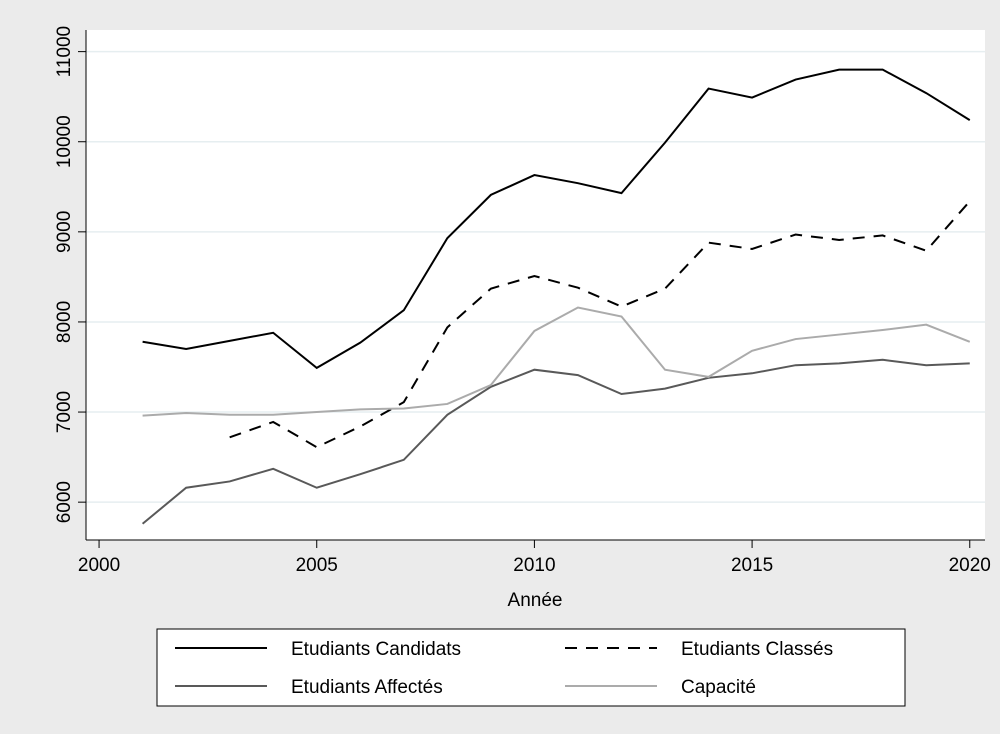  Describe the element at coordinates (376, 649) in the screenshot. I see `legend-label: Etudiants Candidats` at that location.